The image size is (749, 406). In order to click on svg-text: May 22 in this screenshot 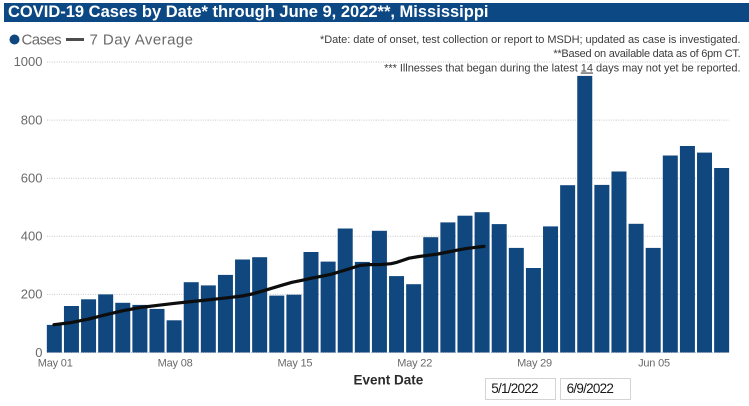, I will do `click(414, 364)`.